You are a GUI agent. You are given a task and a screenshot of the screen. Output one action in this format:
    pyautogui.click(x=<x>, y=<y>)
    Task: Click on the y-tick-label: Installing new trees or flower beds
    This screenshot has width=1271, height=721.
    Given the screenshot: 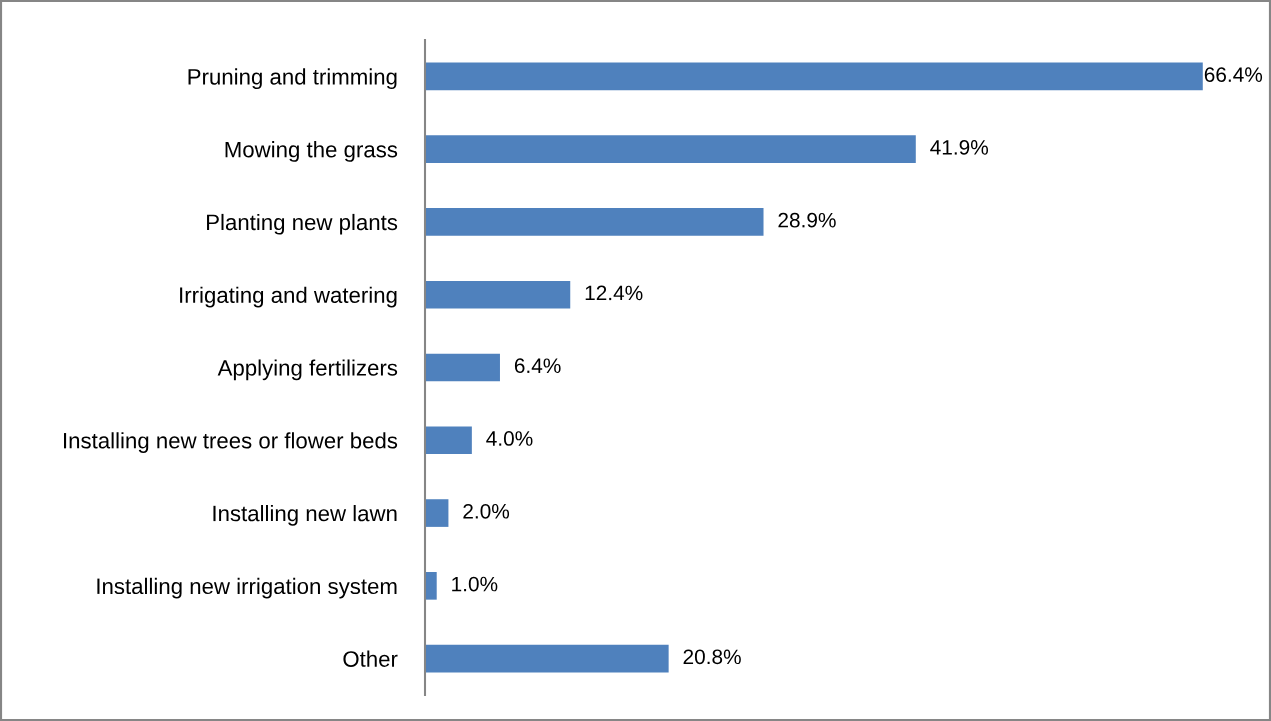 What is the action you would take?
    pyautogui.click(x=231, y=442)
    